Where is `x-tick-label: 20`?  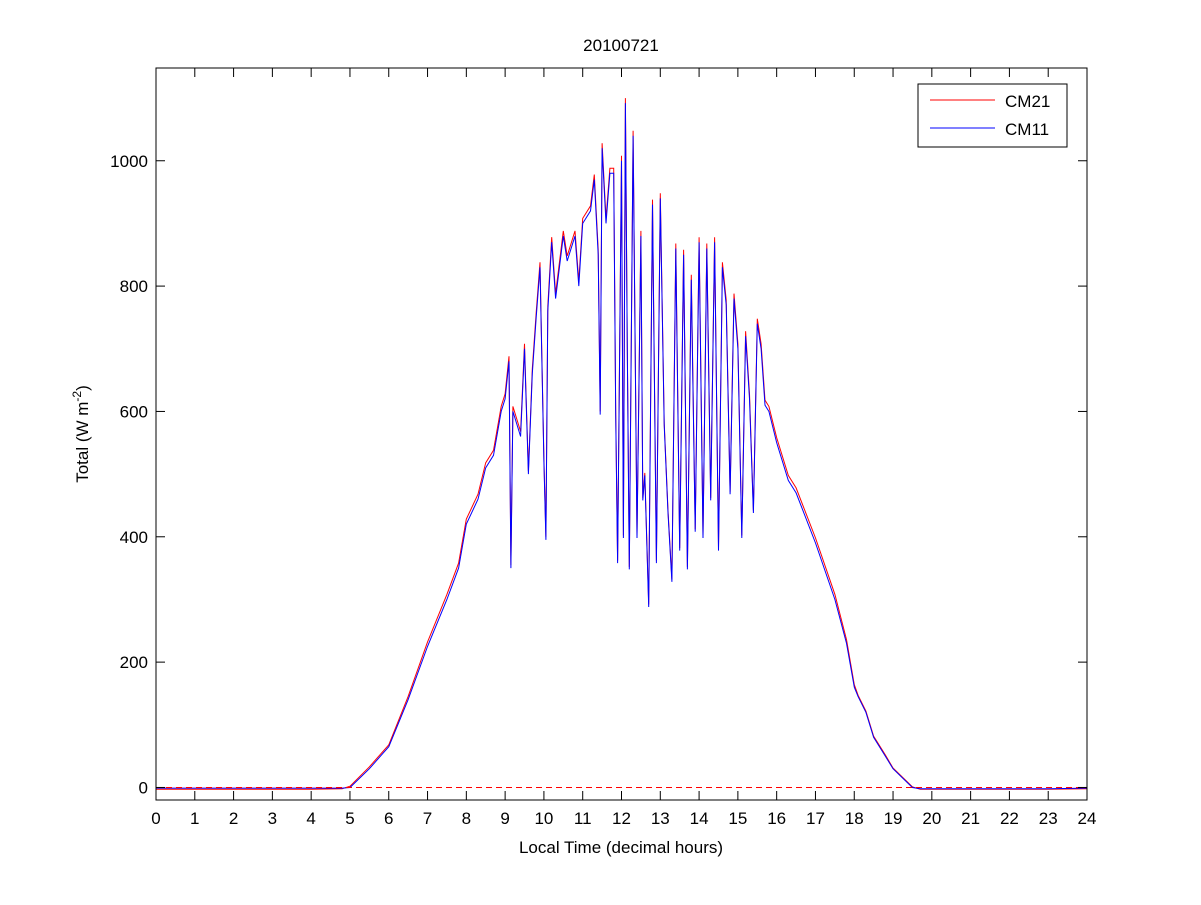 x-tick-label: 20 is located at coordinates (931, 818).